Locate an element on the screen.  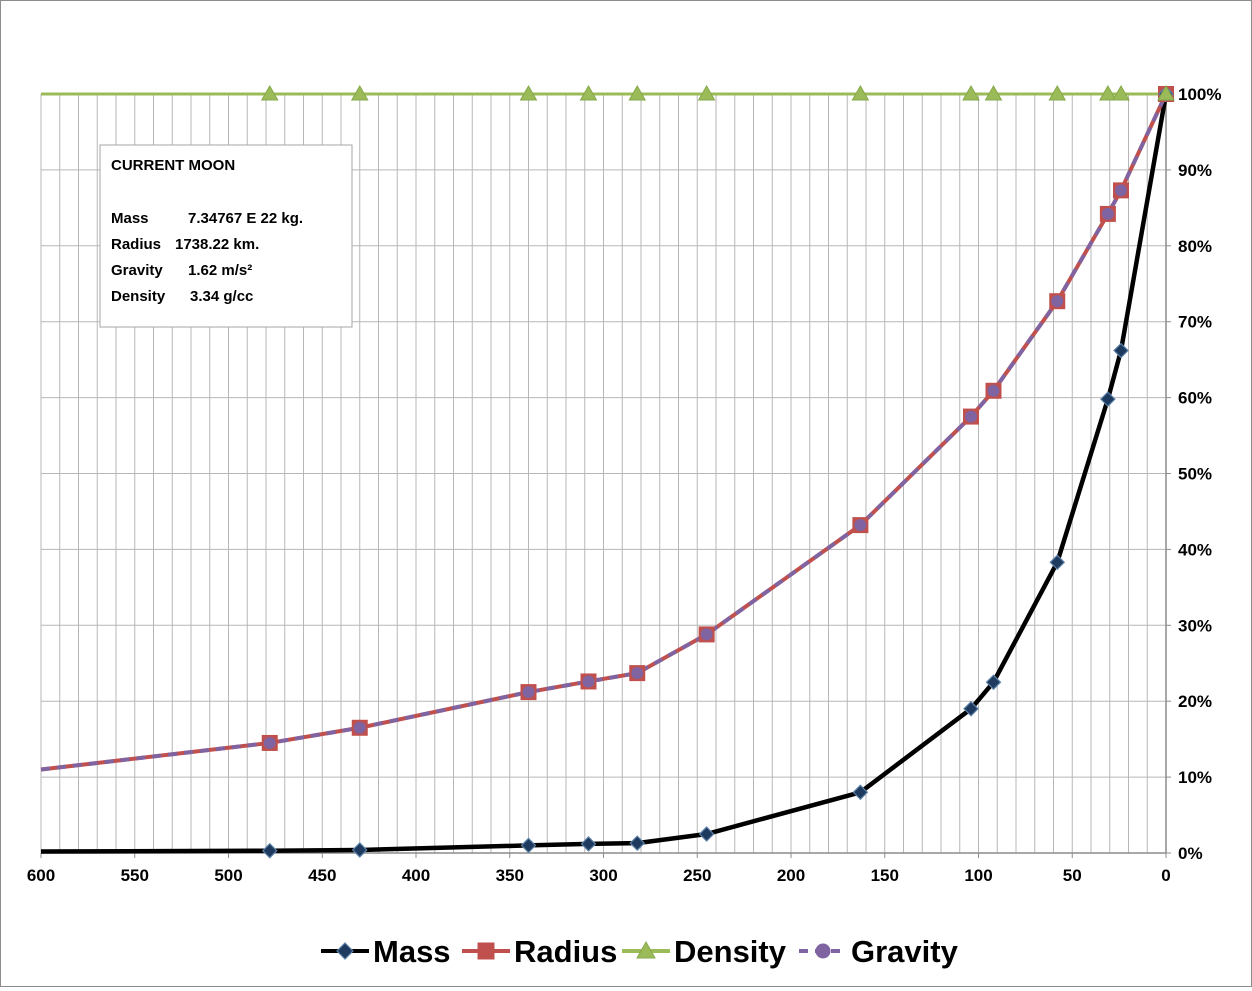
x-tick-label: 0 is located at coordinates (1165, 875).